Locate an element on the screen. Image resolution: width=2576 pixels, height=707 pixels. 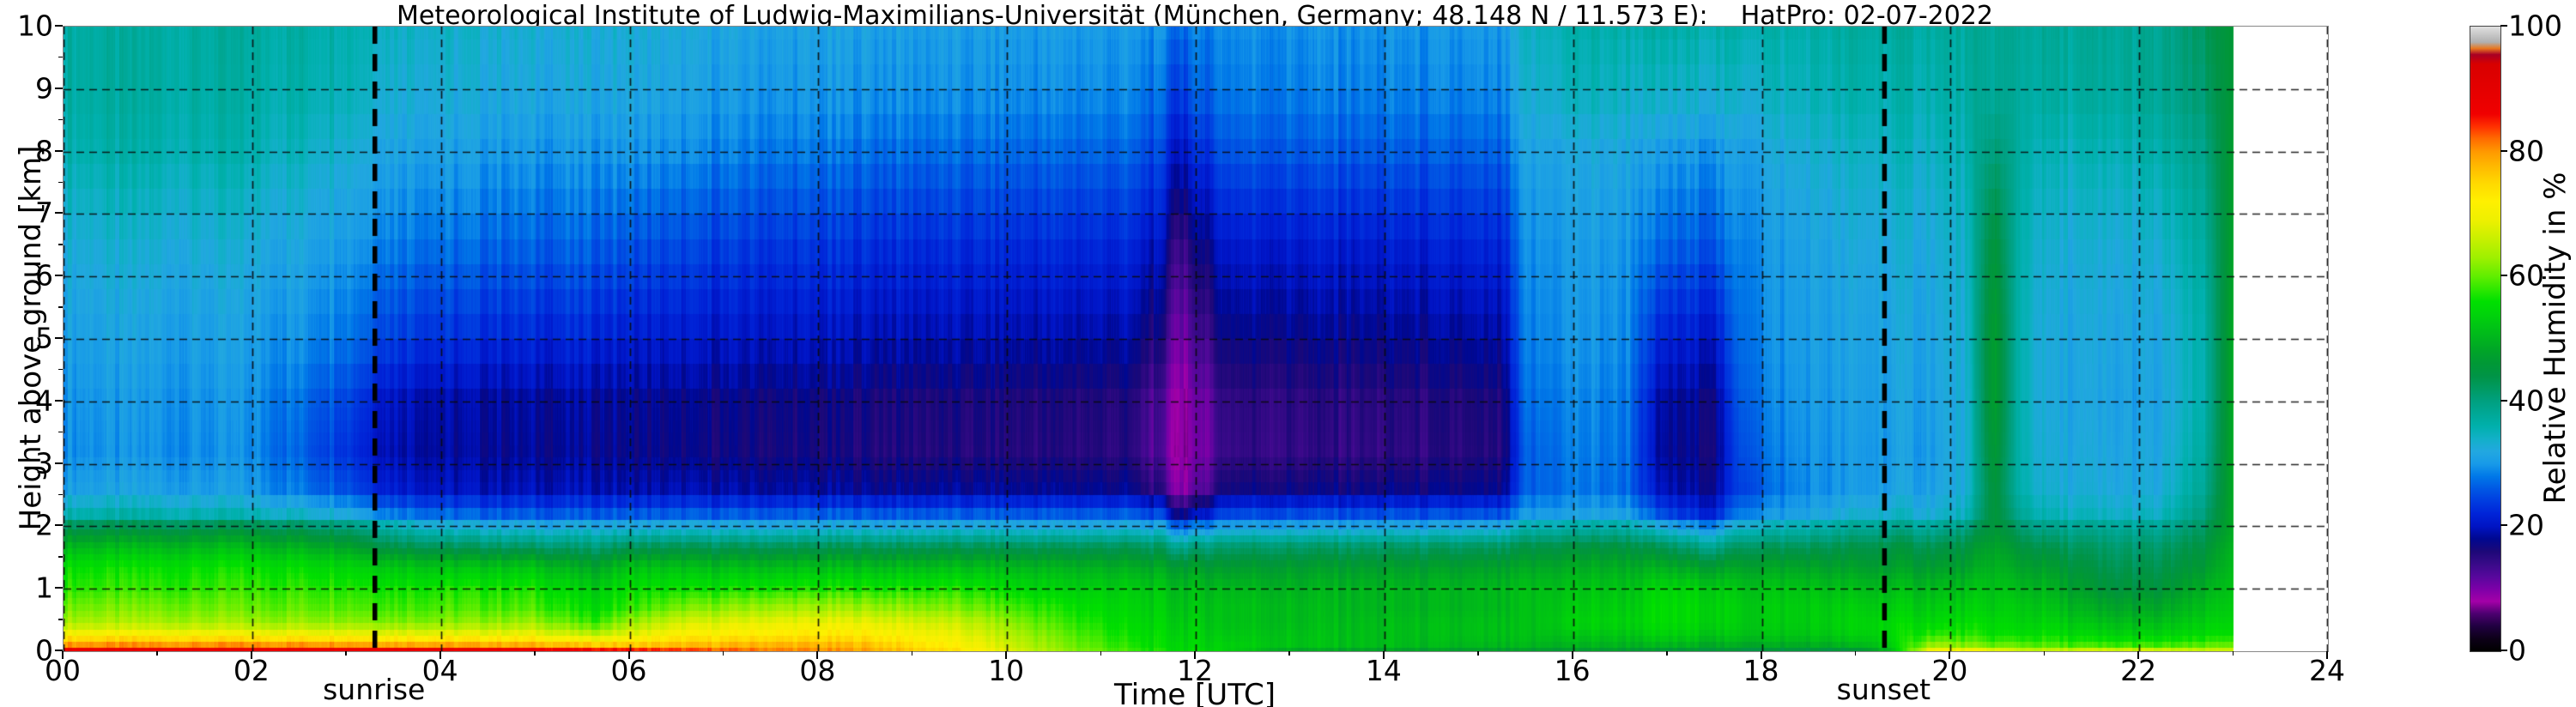
x-tick-label: 12 is located at coordinates (1195, 670).